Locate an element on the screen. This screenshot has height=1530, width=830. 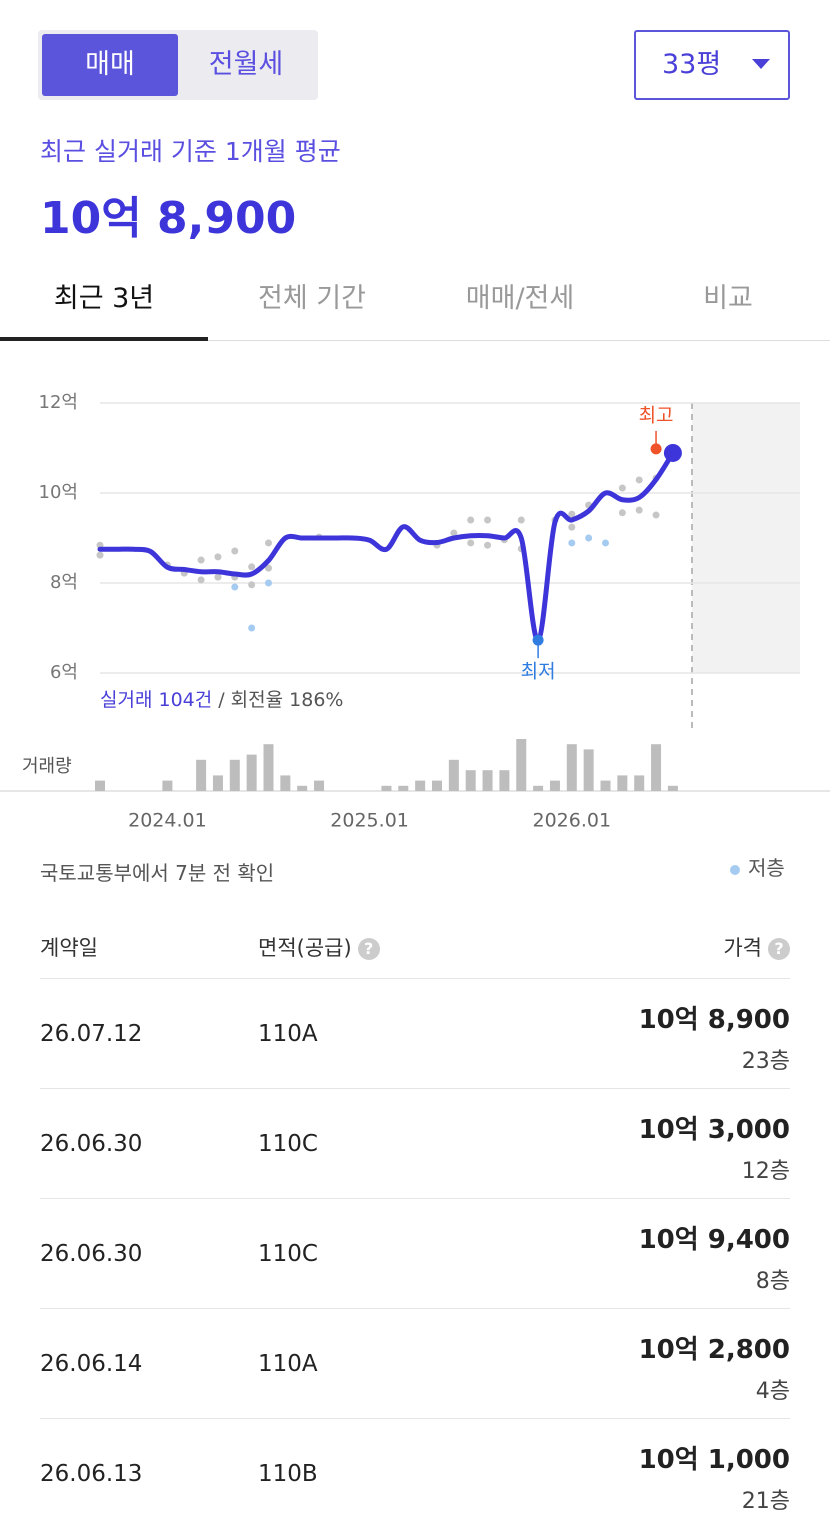
area: 110B is located at coordinates (288, 1474).